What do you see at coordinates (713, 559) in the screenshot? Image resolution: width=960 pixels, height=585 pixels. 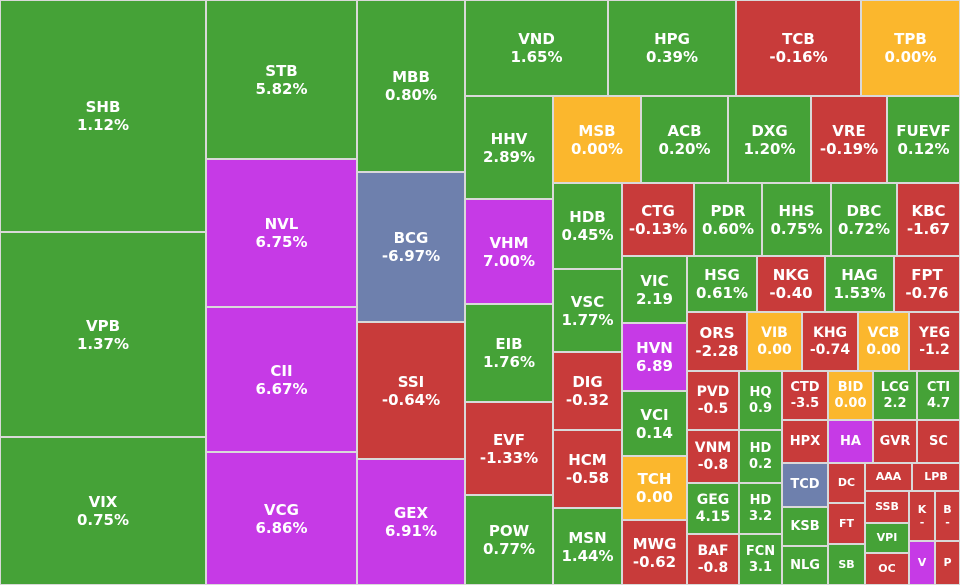 I see `treemap-cell-baf: BAF -0.8` at bounding box center [713, 559].